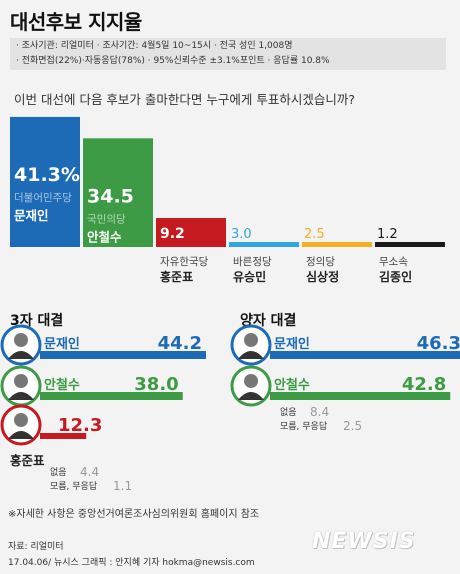 The image size is (460, 574). What do you see at coordinates (387, 234) in the screenshot?
I see `value-label-김종인: 1.2` at bounding box center [387, 234].